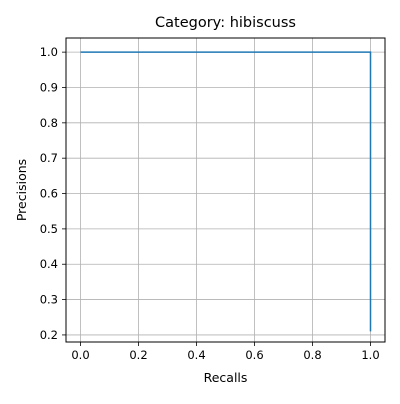 The height and width of the screenshot is (404, 400). I want to click on x-tick-label: 0.4, so click(196, 355).